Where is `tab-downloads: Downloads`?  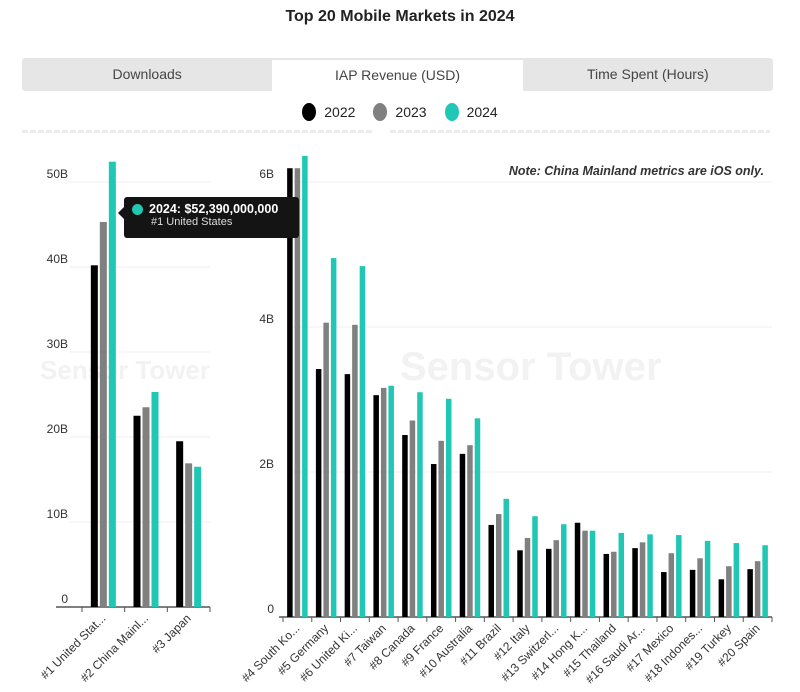
tab-downloads: Downloads is located at coordinates (147, 74).